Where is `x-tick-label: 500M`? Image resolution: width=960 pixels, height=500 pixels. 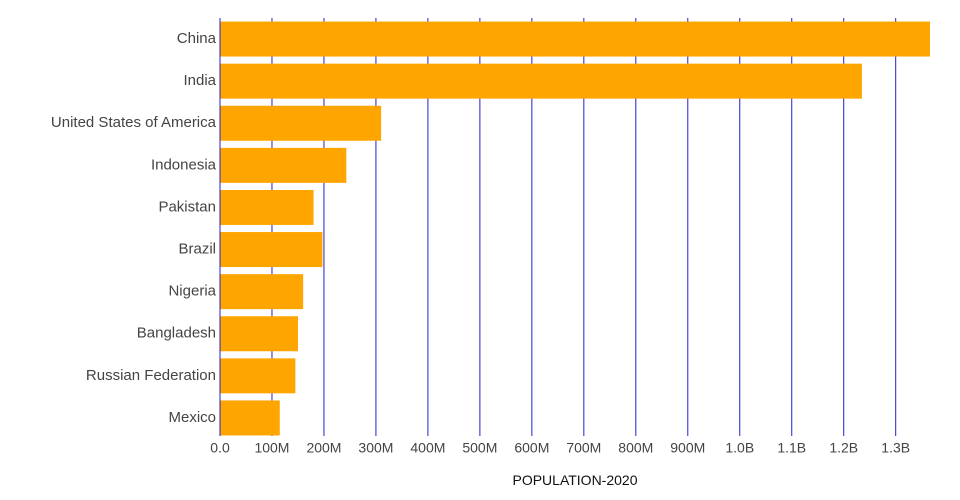
x-tick-label: 500M is located at coordinates (479, 448).